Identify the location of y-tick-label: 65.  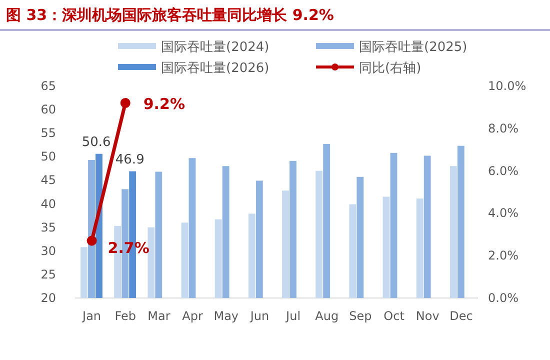
(48, 86).